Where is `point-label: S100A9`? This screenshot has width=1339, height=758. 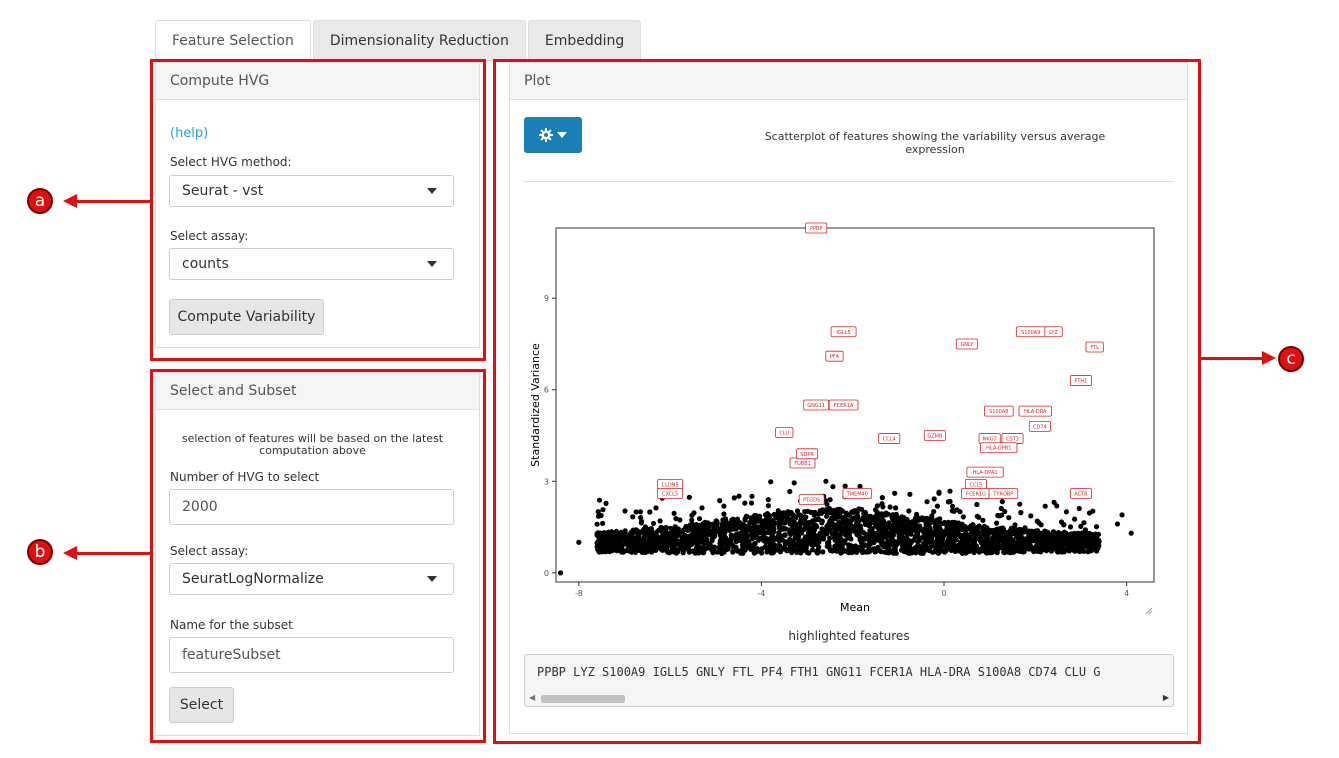
point-label: S100A9 is located at coordinates (1030, 333).